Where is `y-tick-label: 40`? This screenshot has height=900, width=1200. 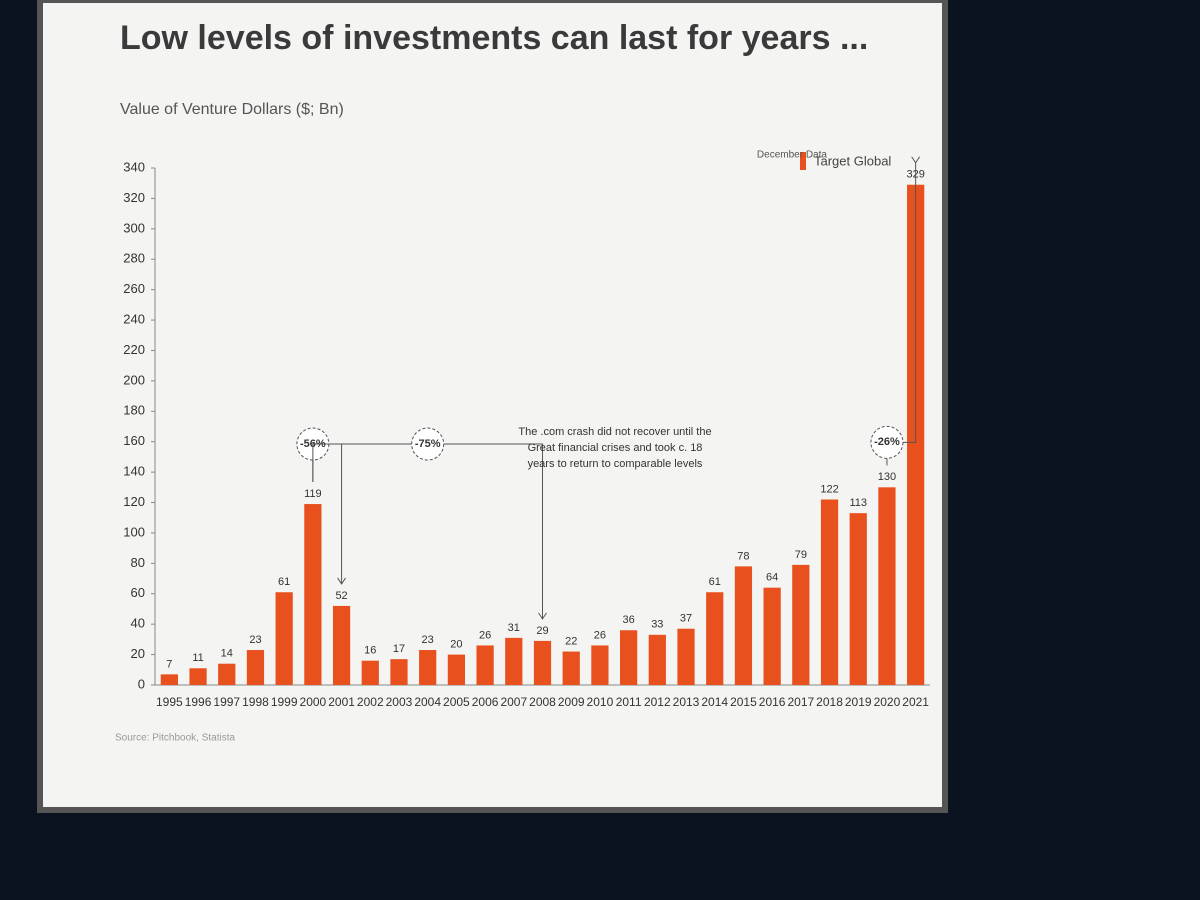 y-tick-label: 40 is located at coordinates (138, 623).